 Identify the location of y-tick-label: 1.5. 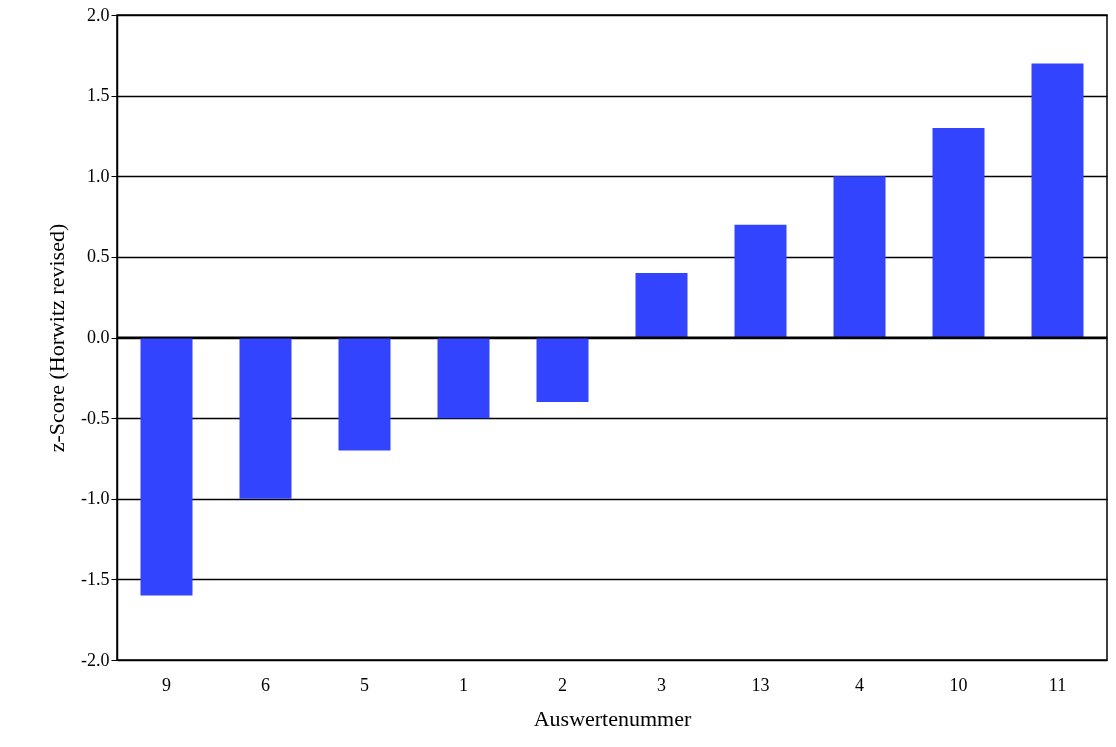
(98, 95).